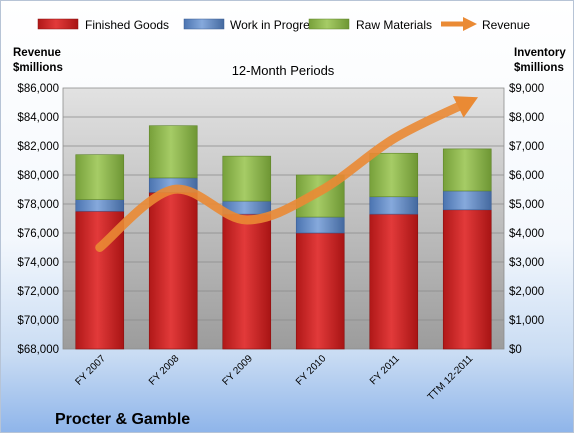 This screenshot has width=574, height=433. What do you see at coordinates (276, 25) in the screenshot?
I see `legend-label-work-in-progress: Work in Progress` at bounding box center [276, 25].